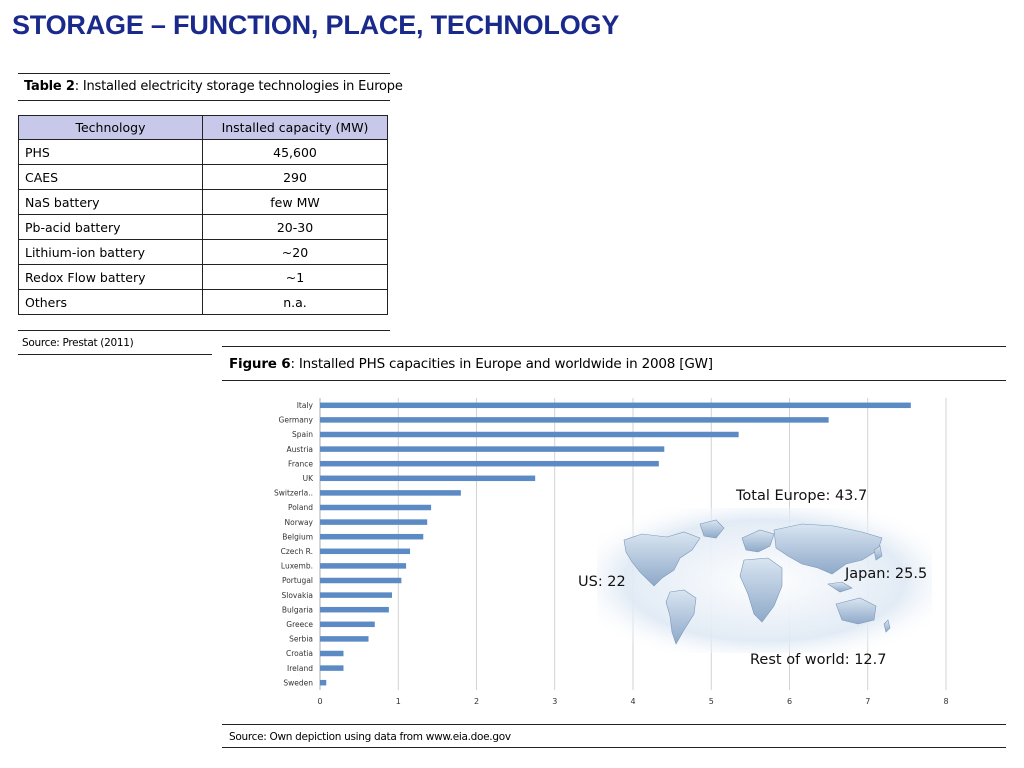  Describe the element at coordinates (308, 478) in the screenshot. I see `category-label: UK` at that location.